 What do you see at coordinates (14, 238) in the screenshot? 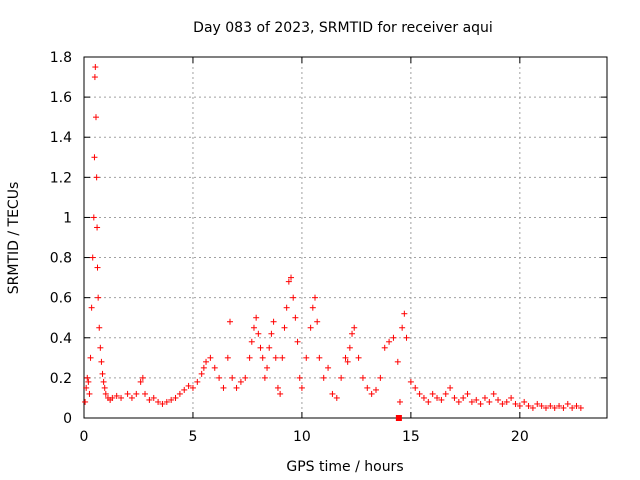
I see `y-axis-label: SRMTID / TECUs` at bounding box center [14, 238].